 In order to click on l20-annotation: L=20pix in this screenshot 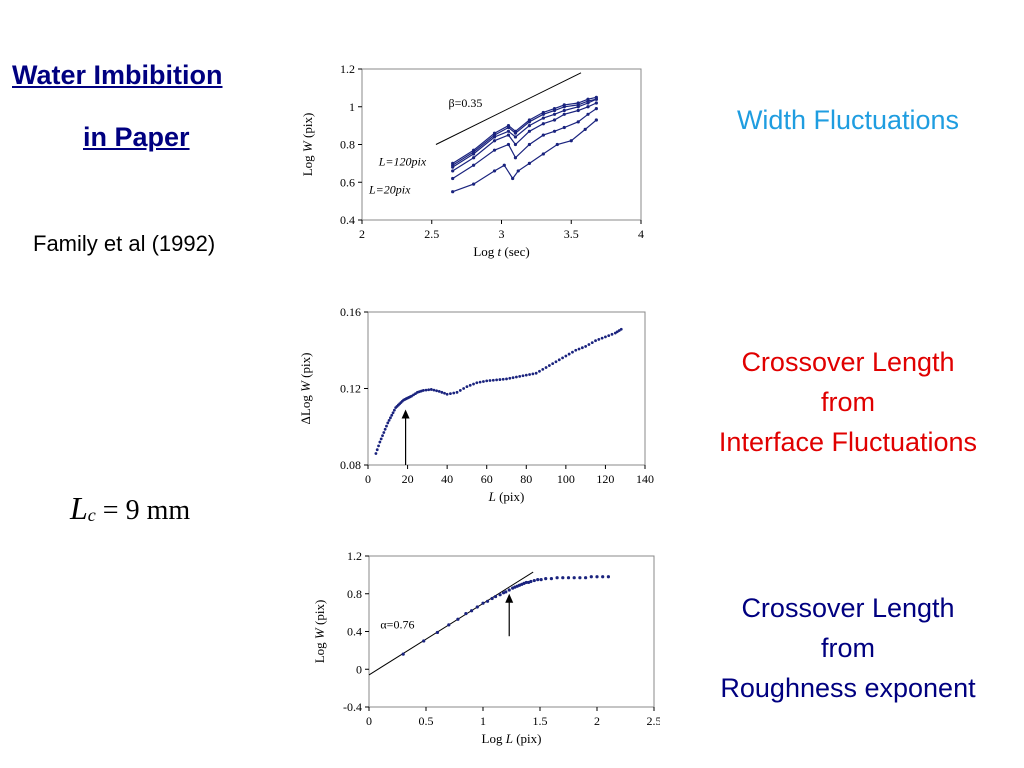, I will do `click(389, 190)`.